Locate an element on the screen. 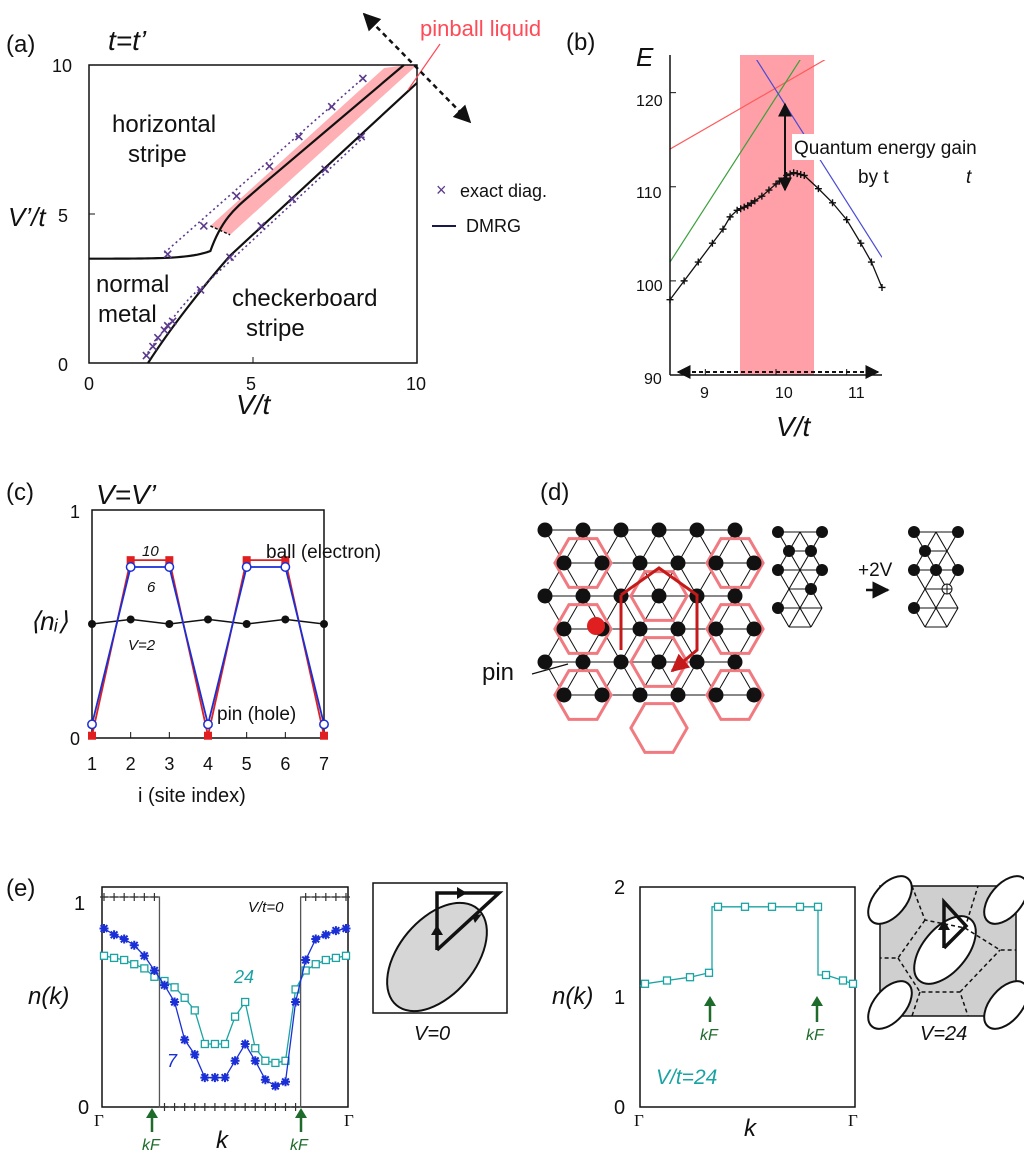 The height and width of the screenshot is (1160, 1024). crossing-lines is located at coordinates (776, 161).